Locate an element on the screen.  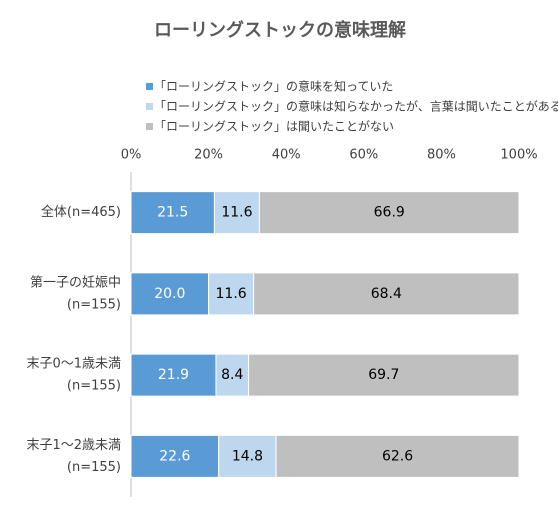
legend-label: 「ローリングストック」の意味を知っていた is located at coordinates (273, 86).